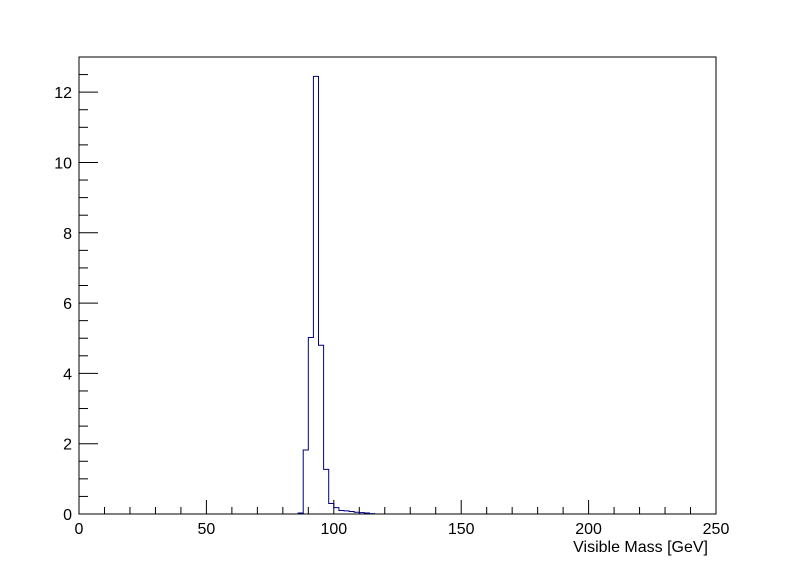 This screenshot has height=572, width=796. Describe the element at coordinates (67, 515) in the screenshot. I see `y-tick-label: 0` at that location.